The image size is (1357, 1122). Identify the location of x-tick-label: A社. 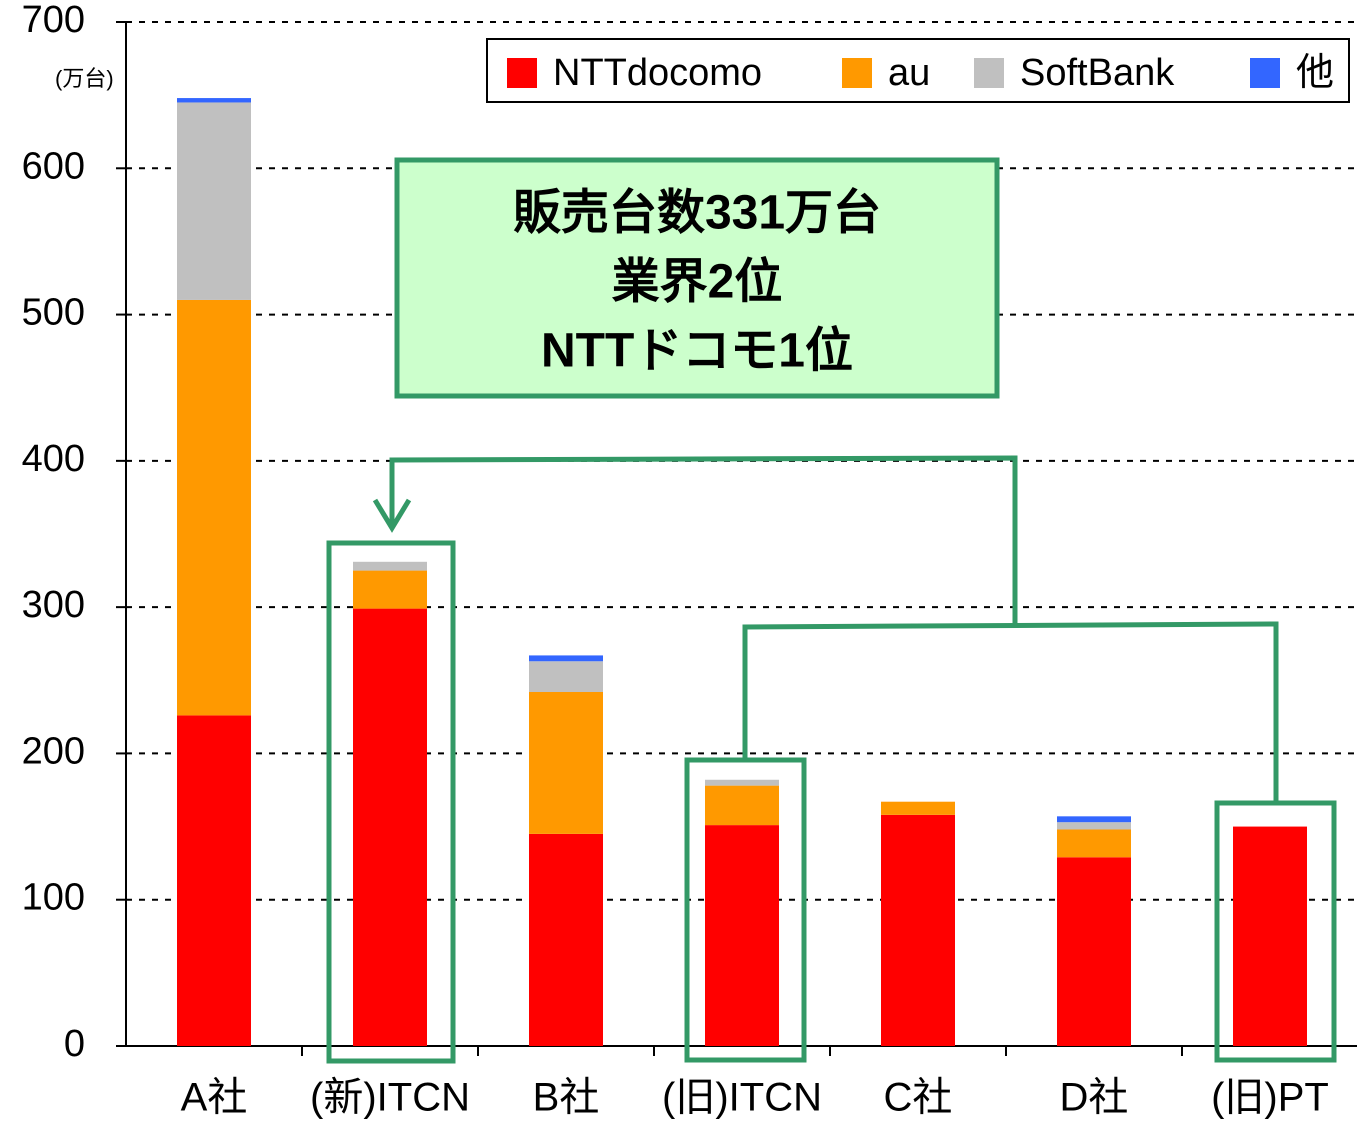
(214, 1098).